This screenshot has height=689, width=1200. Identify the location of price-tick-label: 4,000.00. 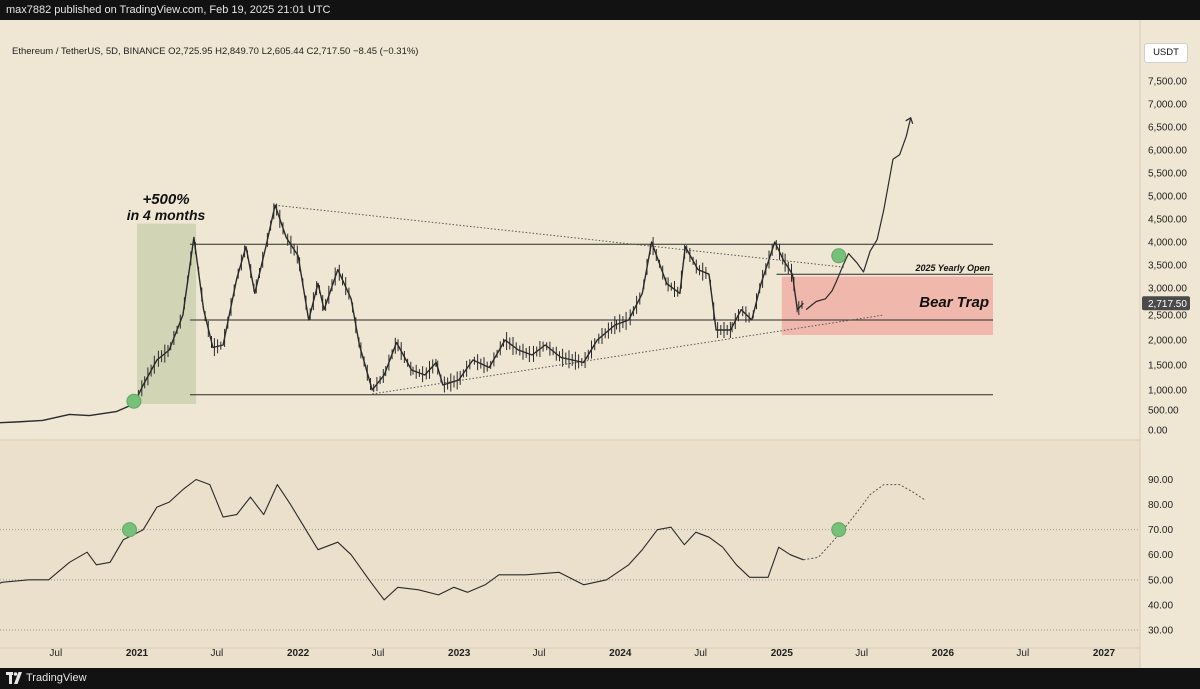
(1167, 243).